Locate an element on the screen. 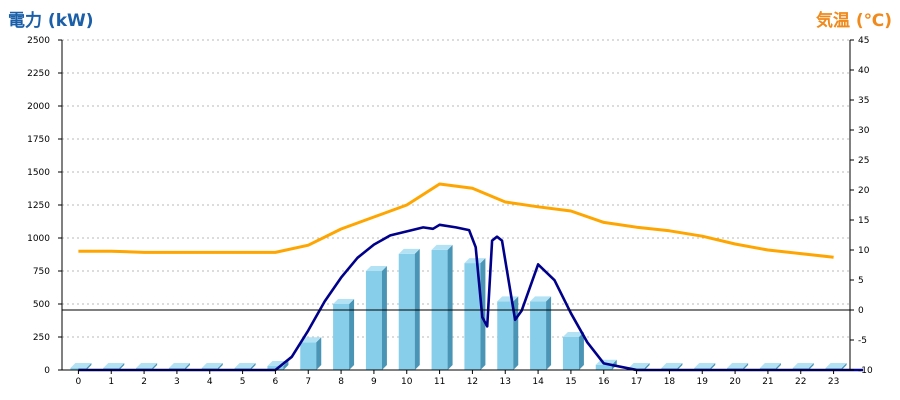 The width and height of the screenshot is (900, 400). left-tick-label: 1250 is located at coordinates (38, 206).